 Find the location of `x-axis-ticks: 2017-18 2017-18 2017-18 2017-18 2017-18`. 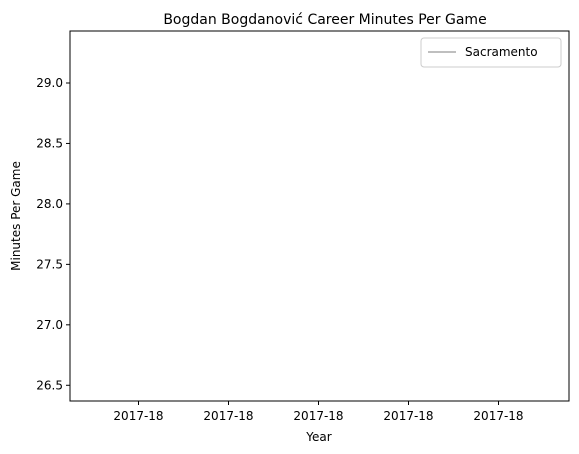

x-axis-ticks: 2017-18 2017-18 2017-18 2017-18 2017-18 is located at coordinates (318, 412).